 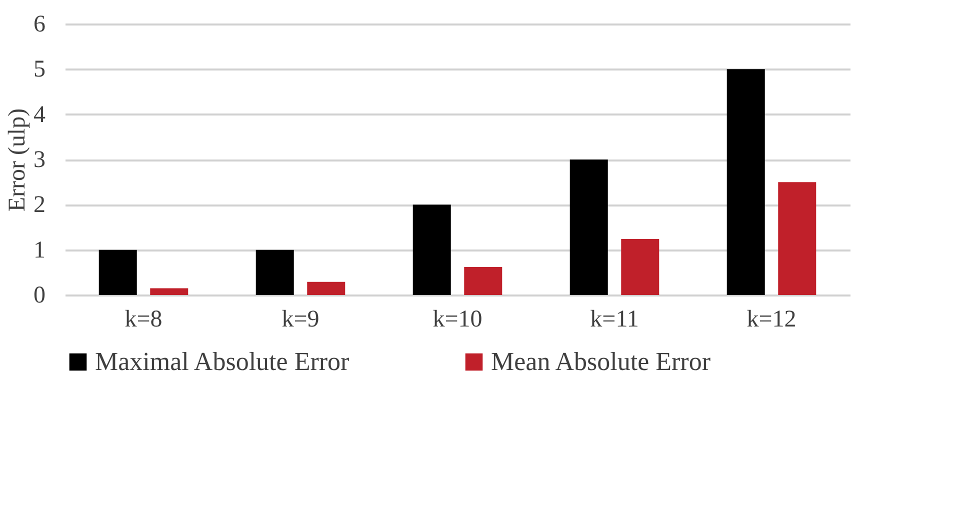 What do you see at coordinates (40, 160) in the screenshot?
I see `y-tick-label: 3` at bounding box center [40, 160].